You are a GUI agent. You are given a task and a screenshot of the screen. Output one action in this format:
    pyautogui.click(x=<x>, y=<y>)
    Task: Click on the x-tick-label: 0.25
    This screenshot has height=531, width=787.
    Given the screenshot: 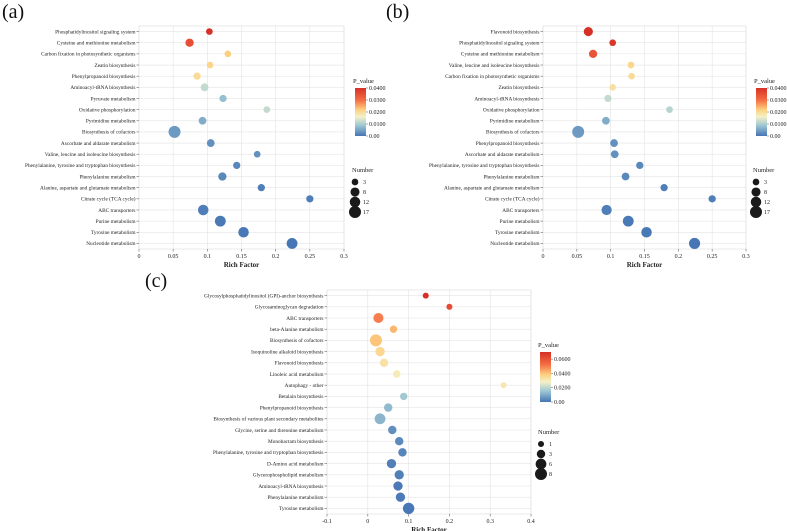 What is the action you would take?
    pyautogui.click(x=712, y=257)
    